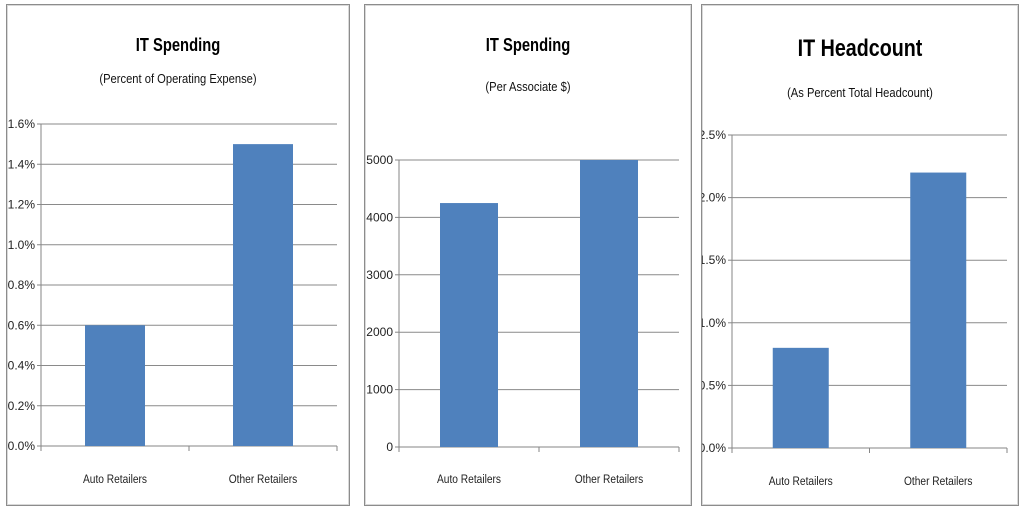 The image size is (1024, 512). I want to click on chart-title: IT Headcount, so click(860, 48).